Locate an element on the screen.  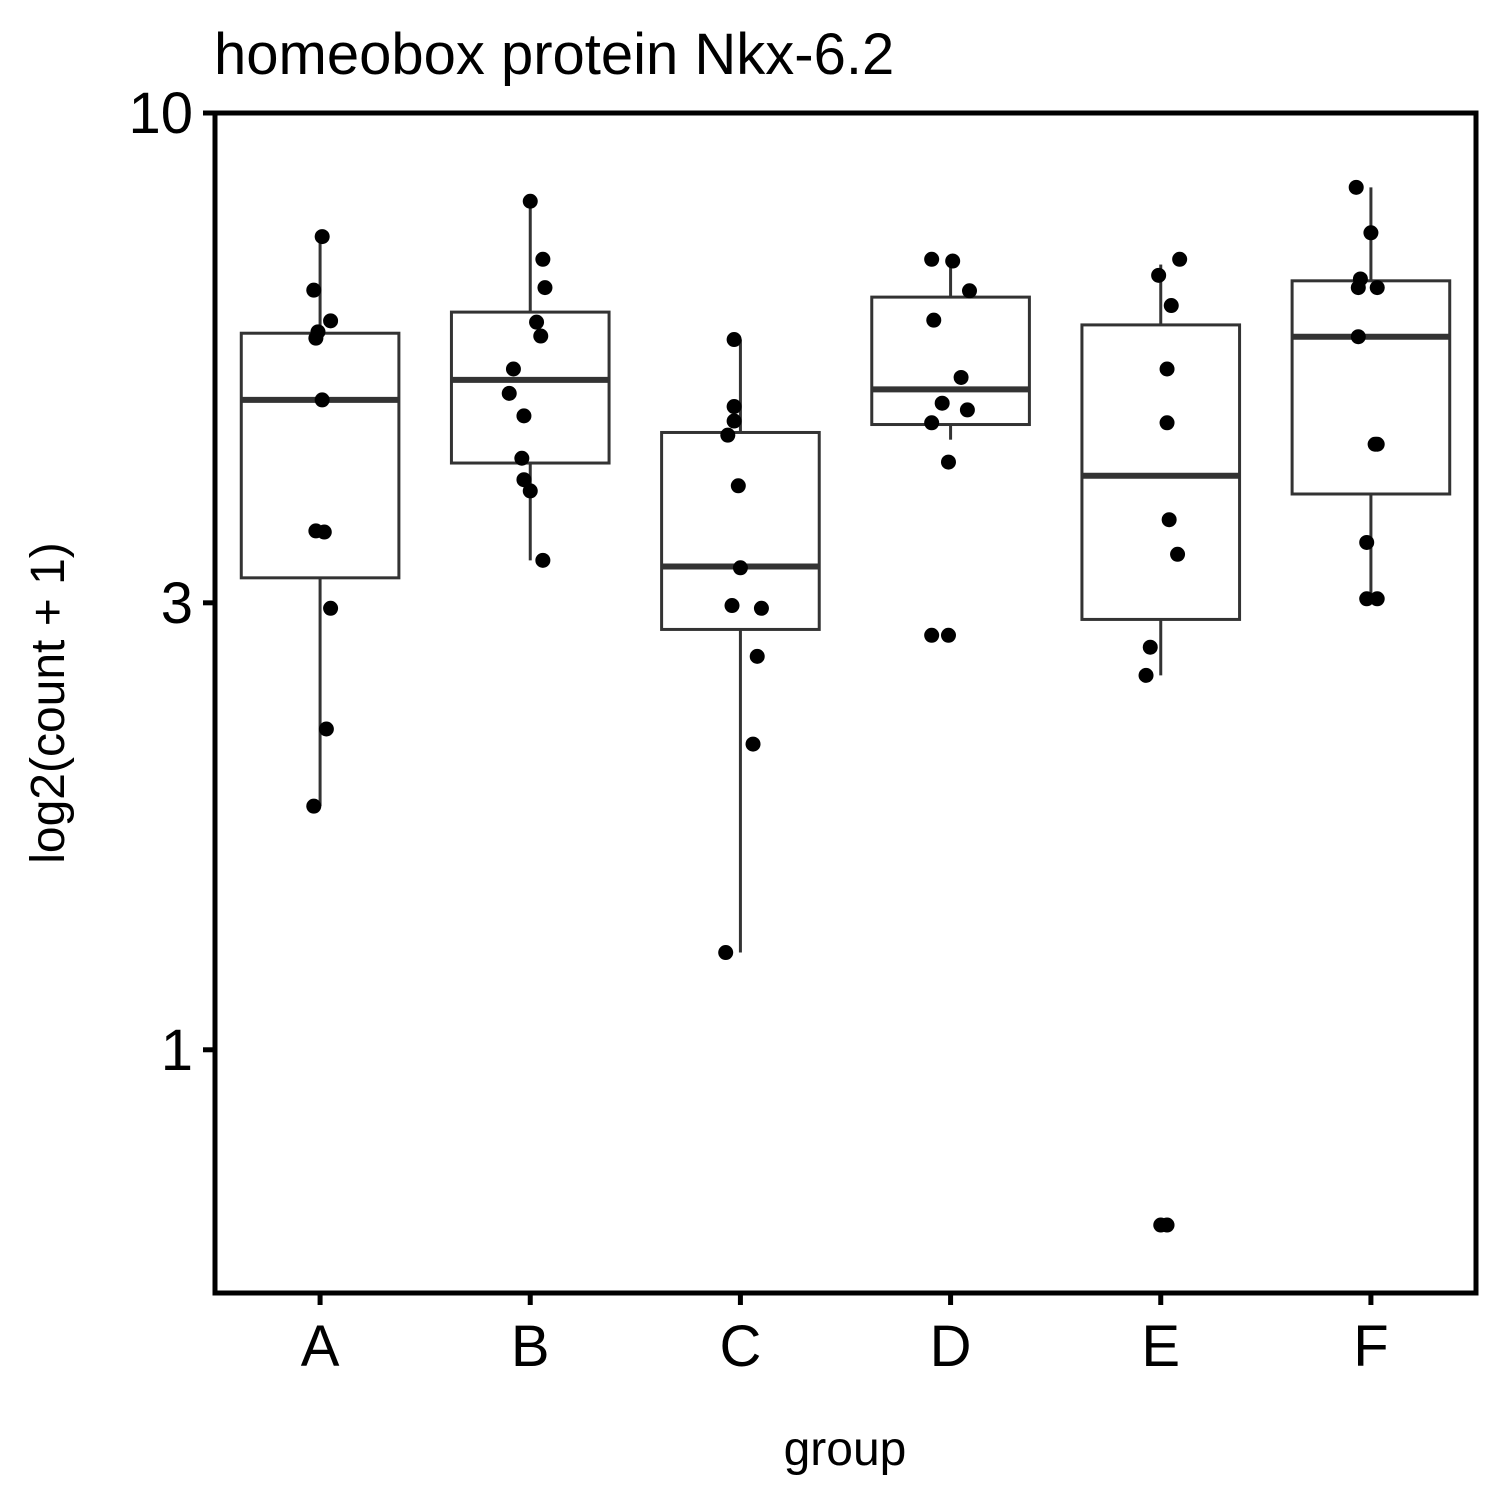
box-group-F is located at coordinates (1371, 393).